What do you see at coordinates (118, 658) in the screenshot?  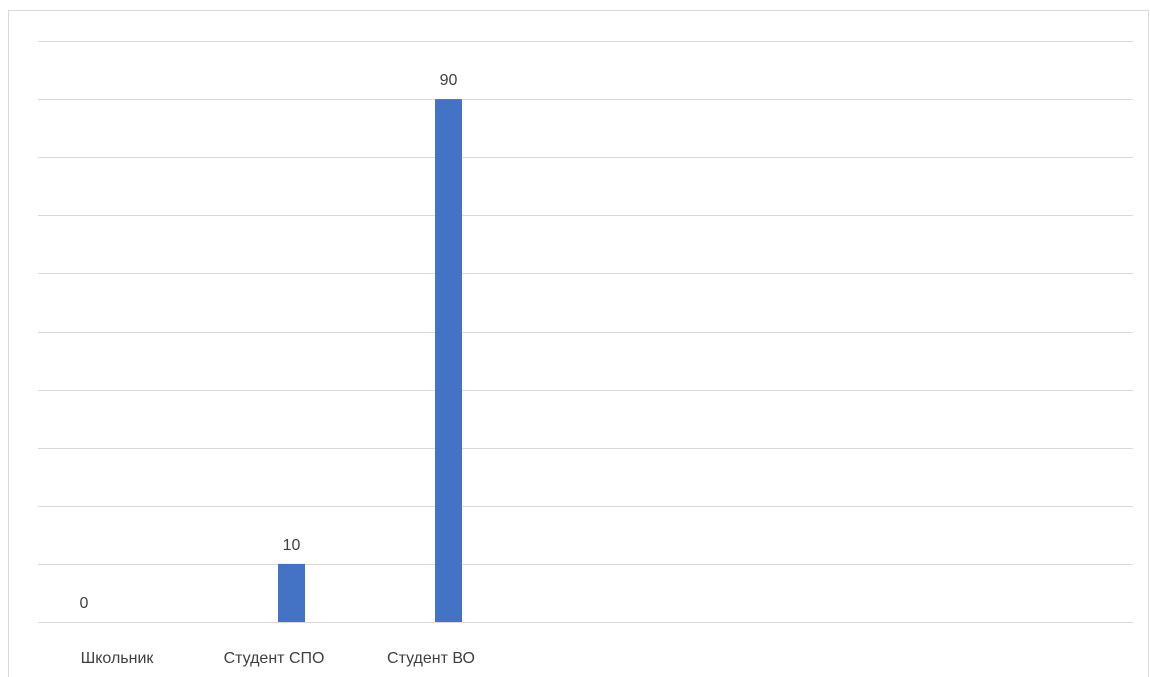 I see `category-label: Школьник` at bounding box center [118, 658].